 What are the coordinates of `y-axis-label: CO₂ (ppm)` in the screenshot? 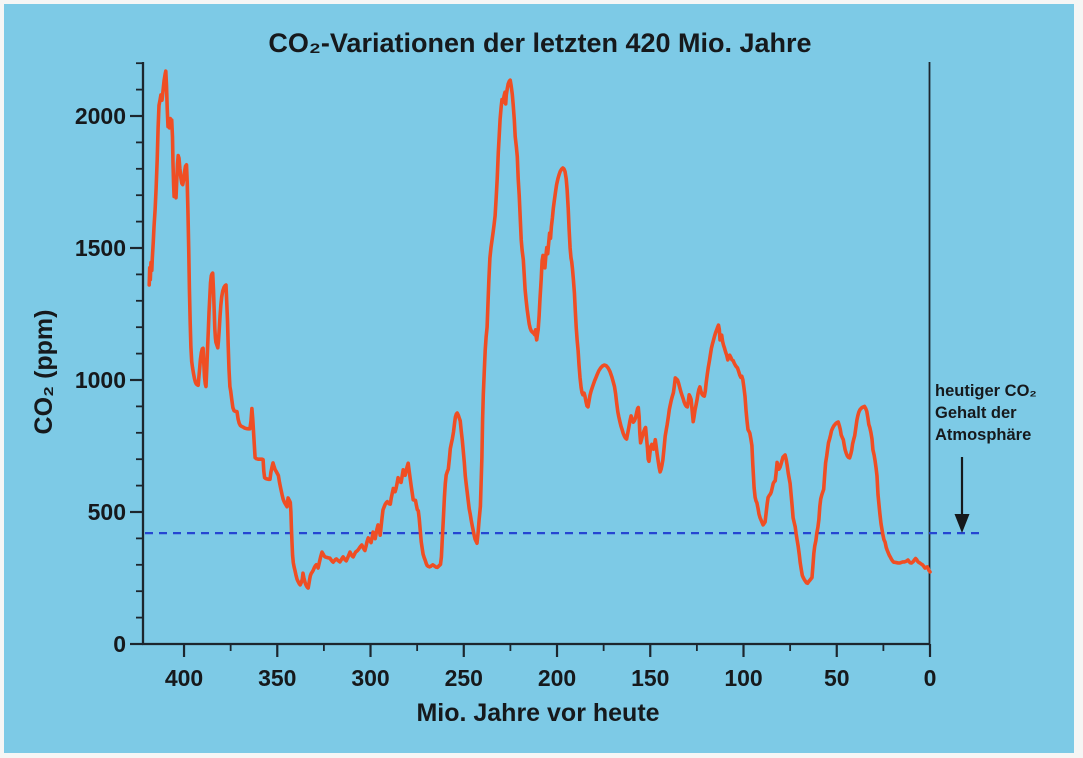 It's located at (44, 372).